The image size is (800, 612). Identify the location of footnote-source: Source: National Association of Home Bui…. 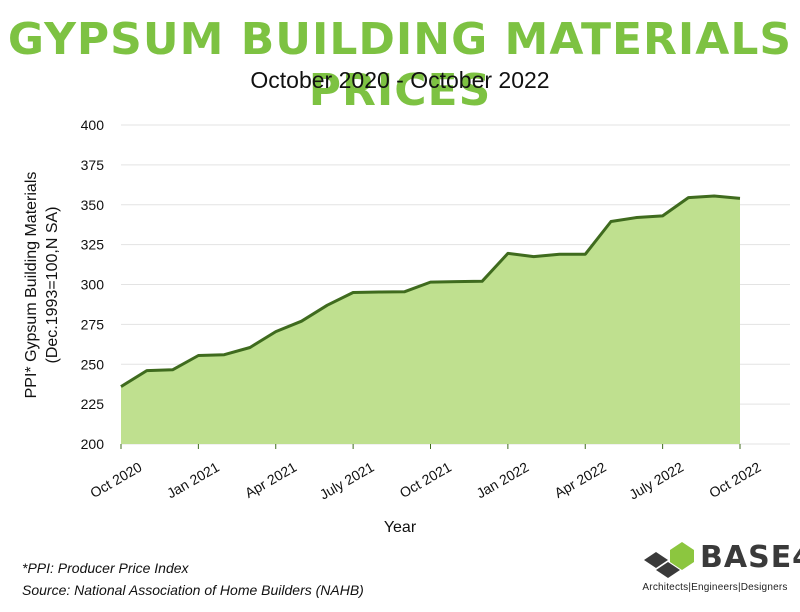
(193, 590).